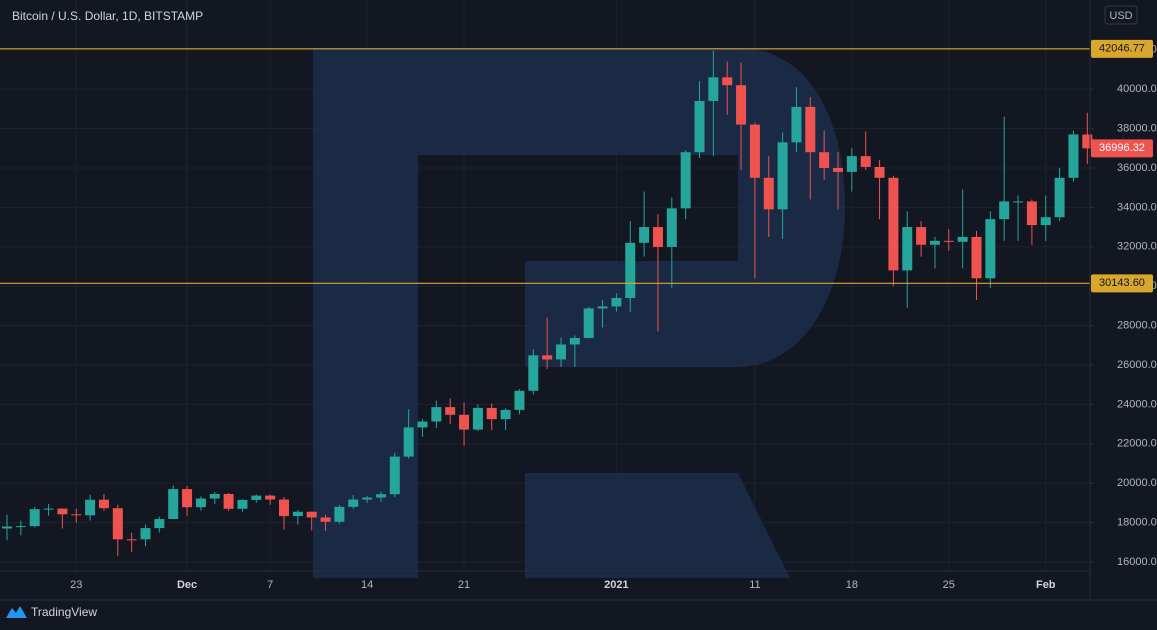 The height and width of the screenshot is (630, 1157). Describe the element at coordinates (1122, 148) in the screenshot. I see `last-price-tag` at that location.